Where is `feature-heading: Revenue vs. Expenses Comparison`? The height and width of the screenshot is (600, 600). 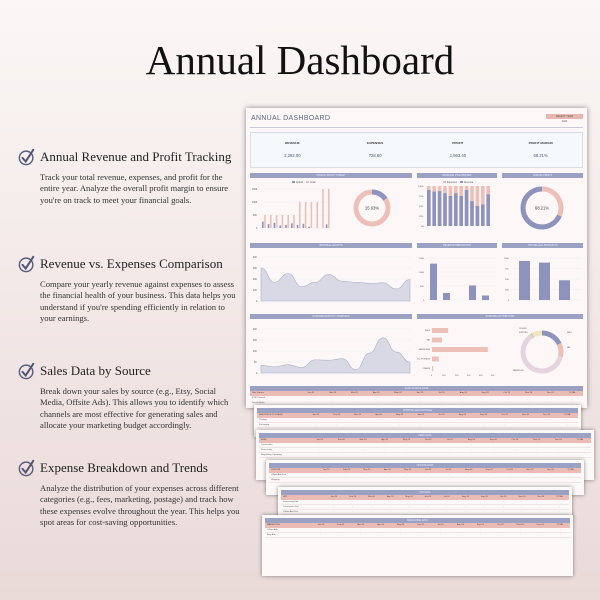 feature-heading: Revenue vs. Expenses Comparison is located at coordinates (131, 263).